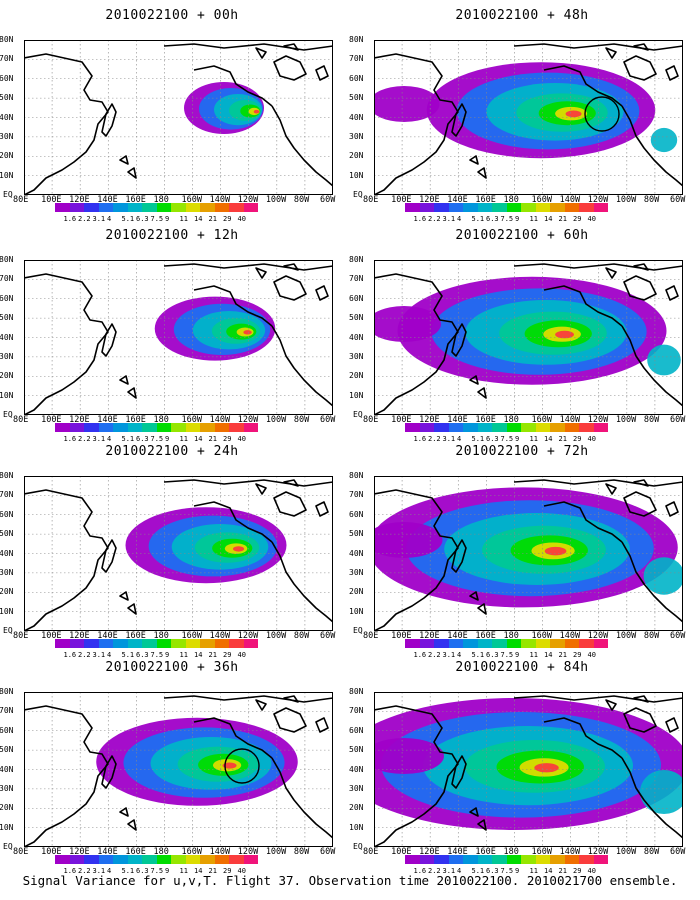 The image size is (700, 900). I want to click on lon-tick-label: 120E, so click(79, 636).